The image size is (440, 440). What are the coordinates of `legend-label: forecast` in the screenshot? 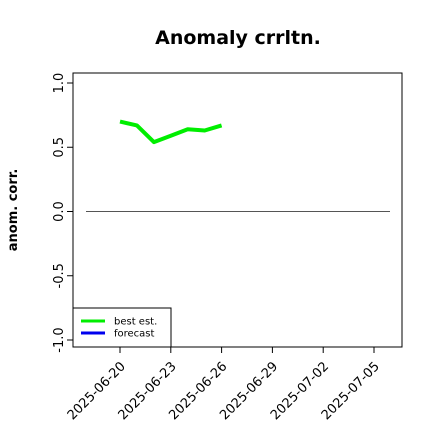 It's located at (134, 334).